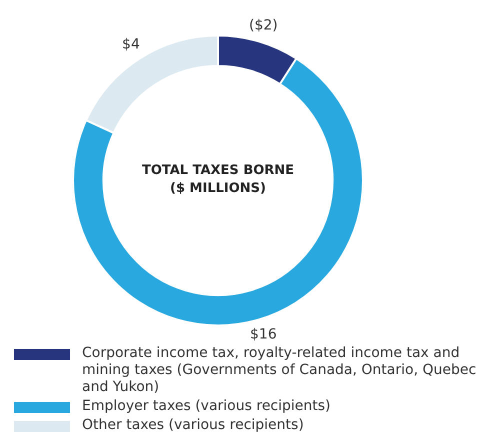 Image resolution: width=497 pixels, height=438 pixels. What do you see at coordinates (131, 44) in the screenshot?
I see `data-label: $4` at bounding box center [131, 44].